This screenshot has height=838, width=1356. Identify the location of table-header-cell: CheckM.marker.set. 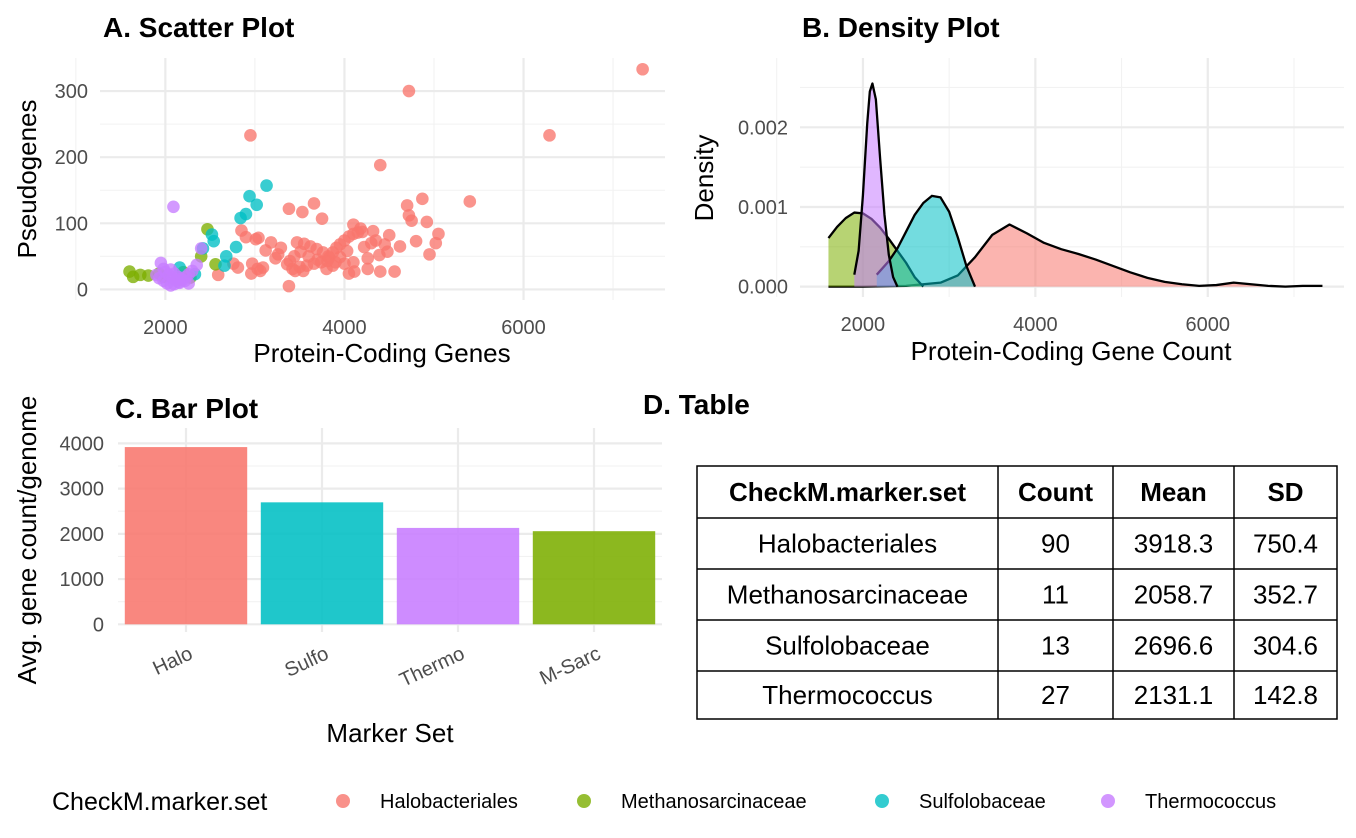
(847, 492).